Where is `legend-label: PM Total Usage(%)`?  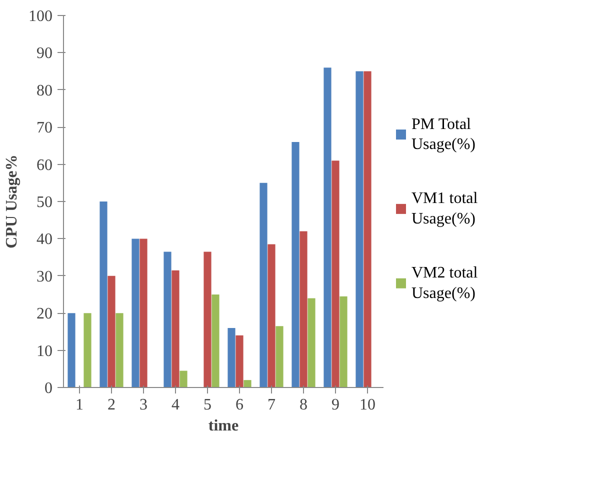
legend-label: PM Total Usage(%) is located at coordinates (444, 135).